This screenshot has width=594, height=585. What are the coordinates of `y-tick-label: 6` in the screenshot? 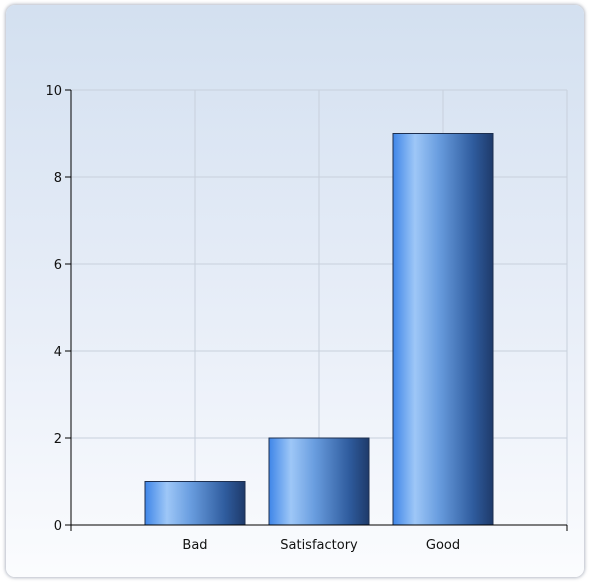 It's located at (58, 265).